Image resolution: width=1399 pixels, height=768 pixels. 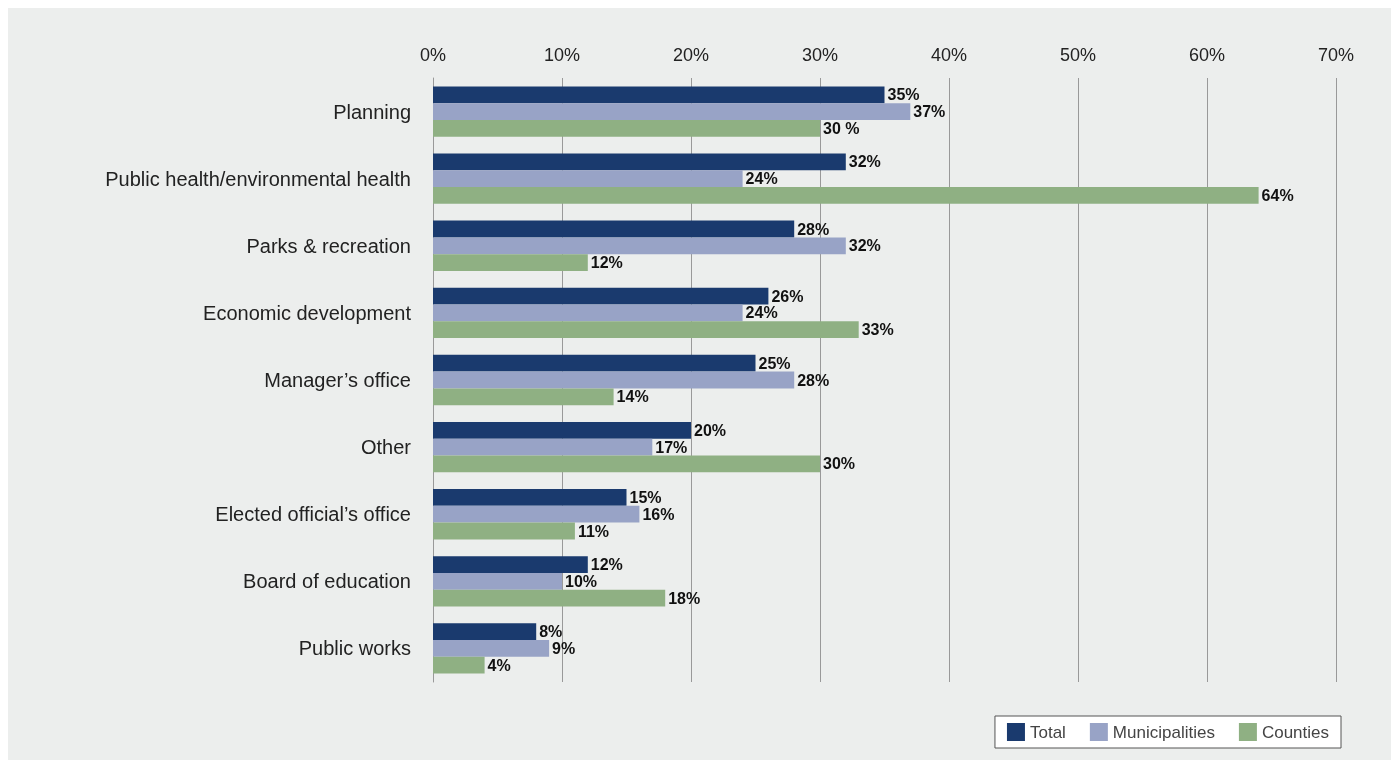 What do you see at coordinates (903, 95) in the screenshot?
I see `data-label: 35%` at bounding box center [903, 95].